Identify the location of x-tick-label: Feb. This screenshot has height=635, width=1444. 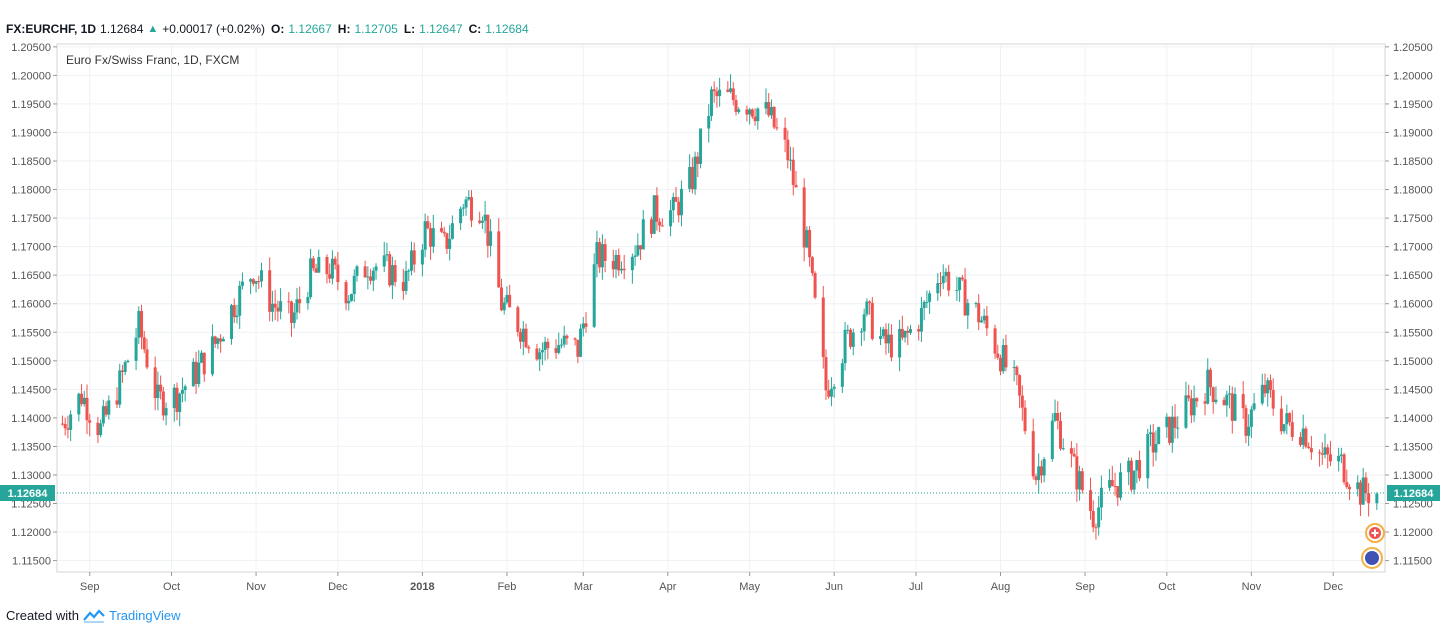
(506, 587).